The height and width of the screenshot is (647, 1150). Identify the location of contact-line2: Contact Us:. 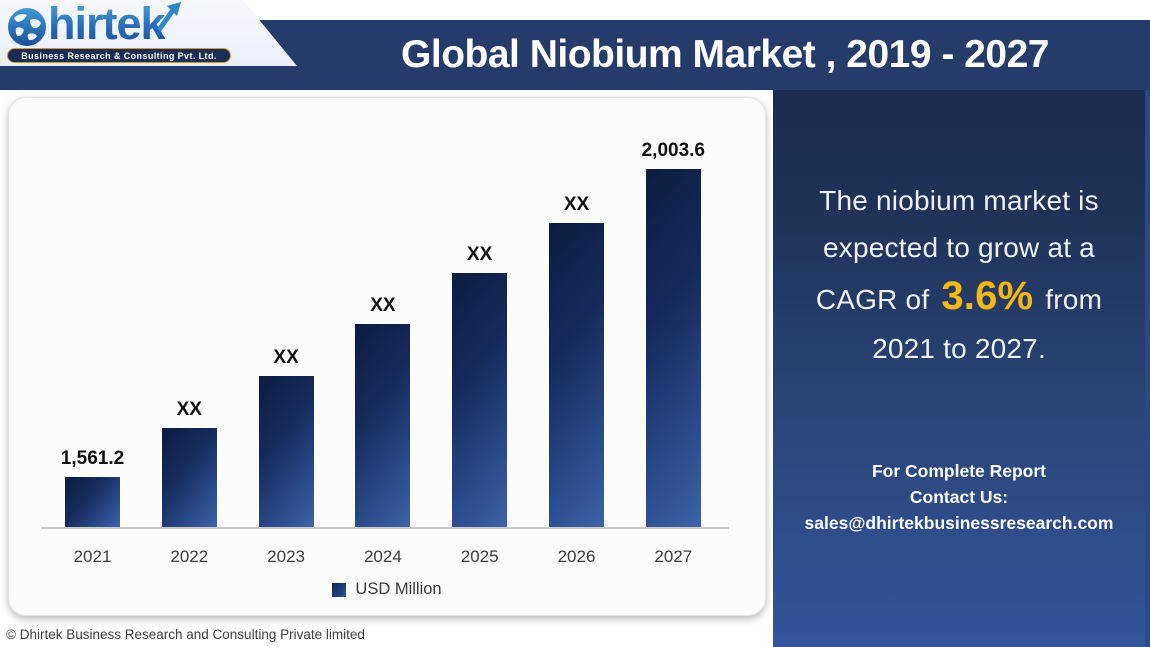
(959, 497).